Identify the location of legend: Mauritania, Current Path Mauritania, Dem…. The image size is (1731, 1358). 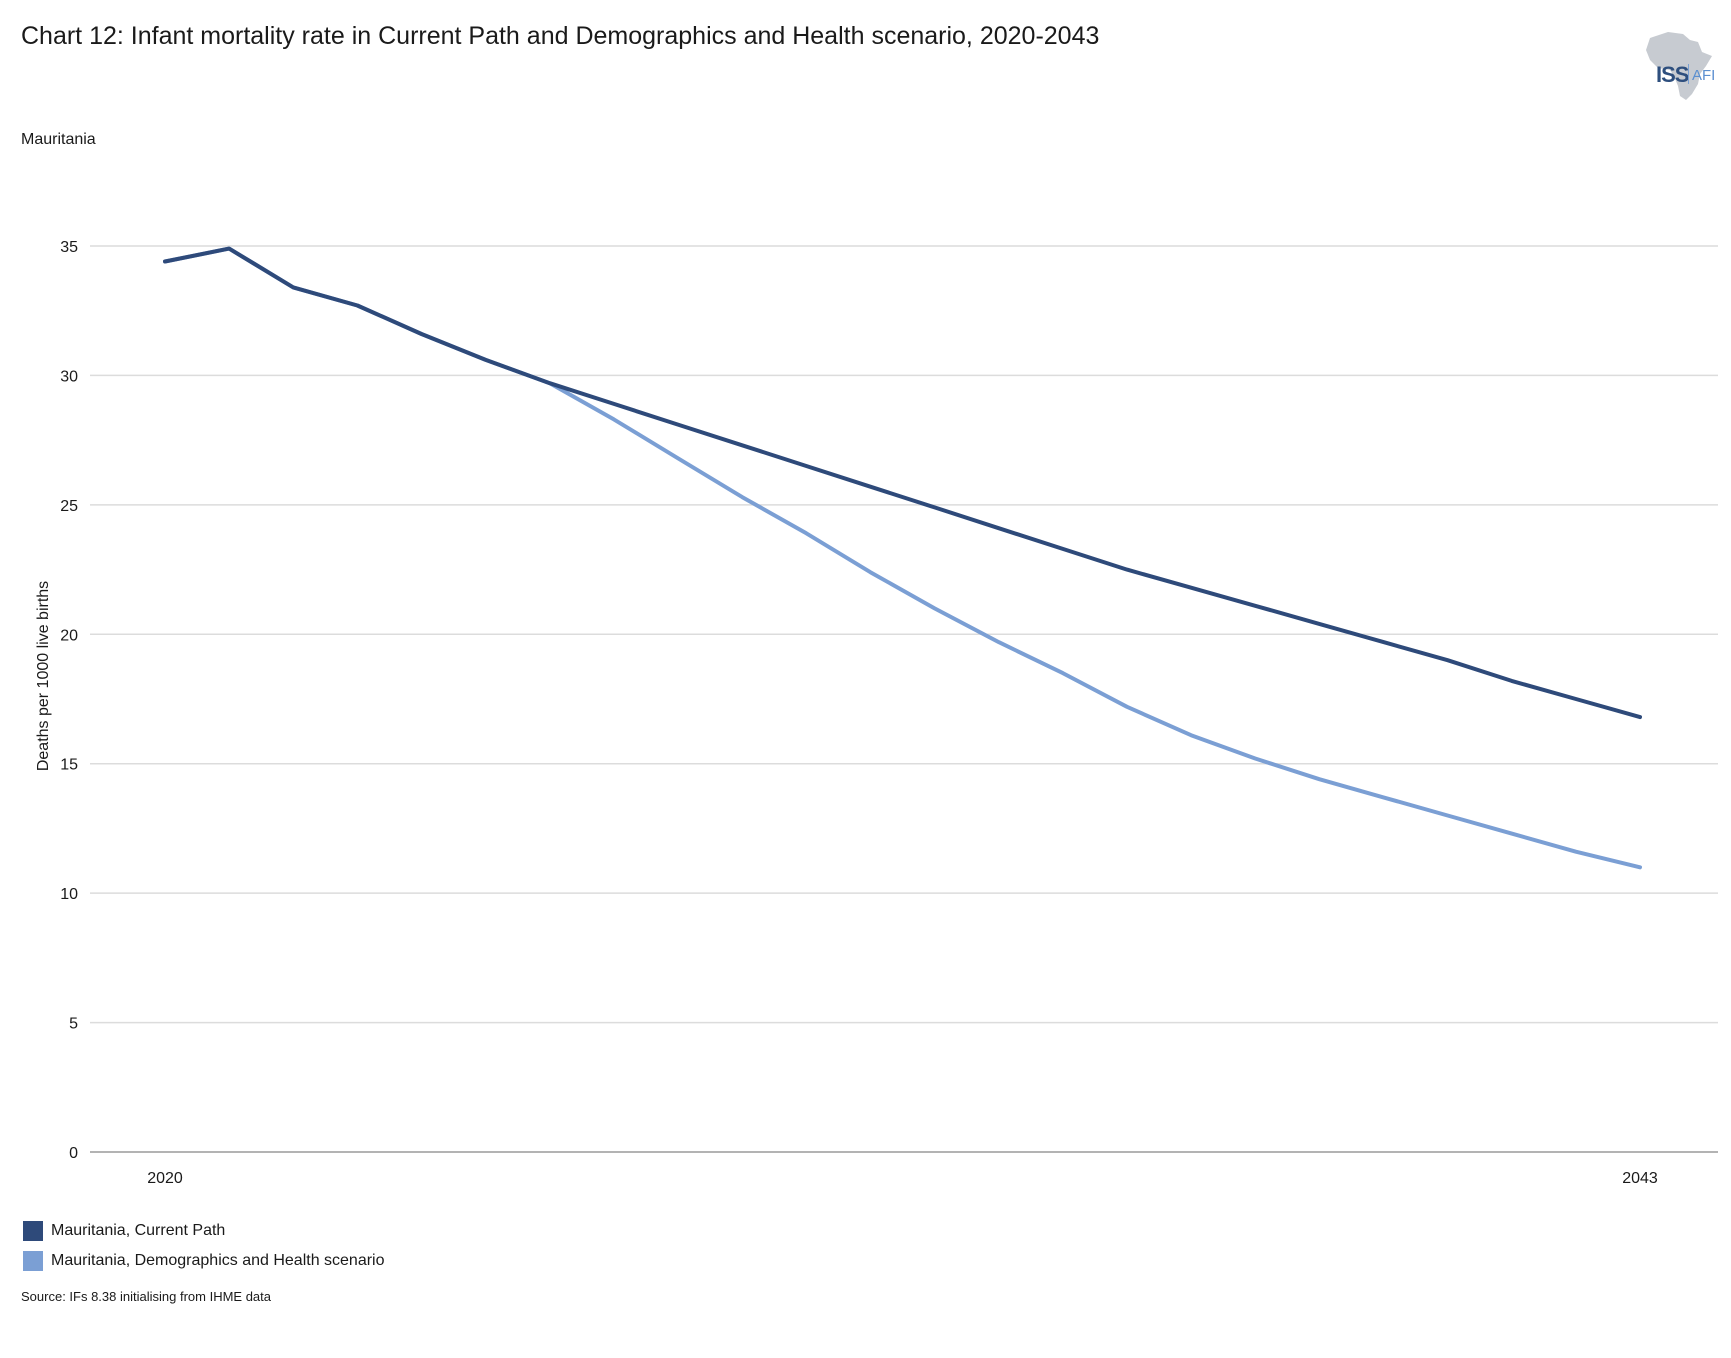
(204, 1246).